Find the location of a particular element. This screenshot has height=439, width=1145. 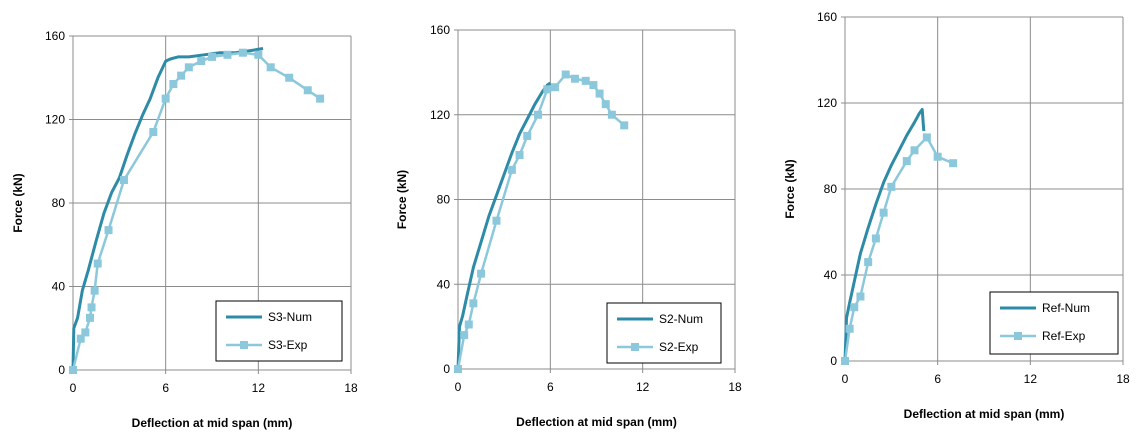

legend: S3-Num S3-Exp is located at coordinates (279, 331).